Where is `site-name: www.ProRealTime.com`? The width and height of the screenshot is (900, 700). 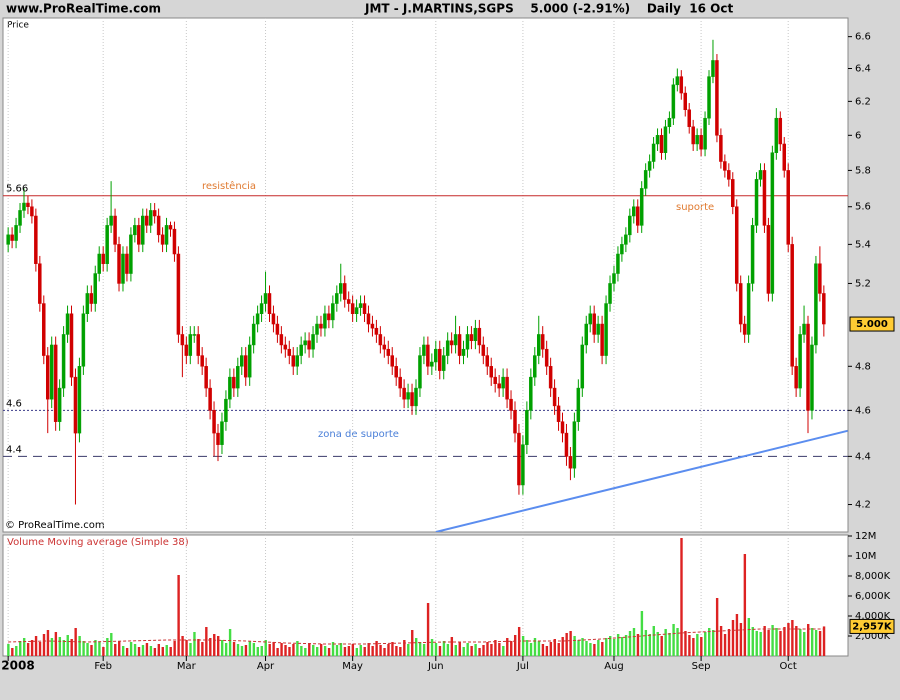 site-name: www.ProRealTime.com is located at coordinates (83, 9).